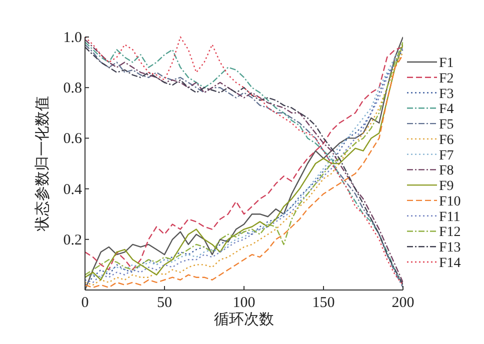  I want to click on legend-label: F3, so click(446, 94).